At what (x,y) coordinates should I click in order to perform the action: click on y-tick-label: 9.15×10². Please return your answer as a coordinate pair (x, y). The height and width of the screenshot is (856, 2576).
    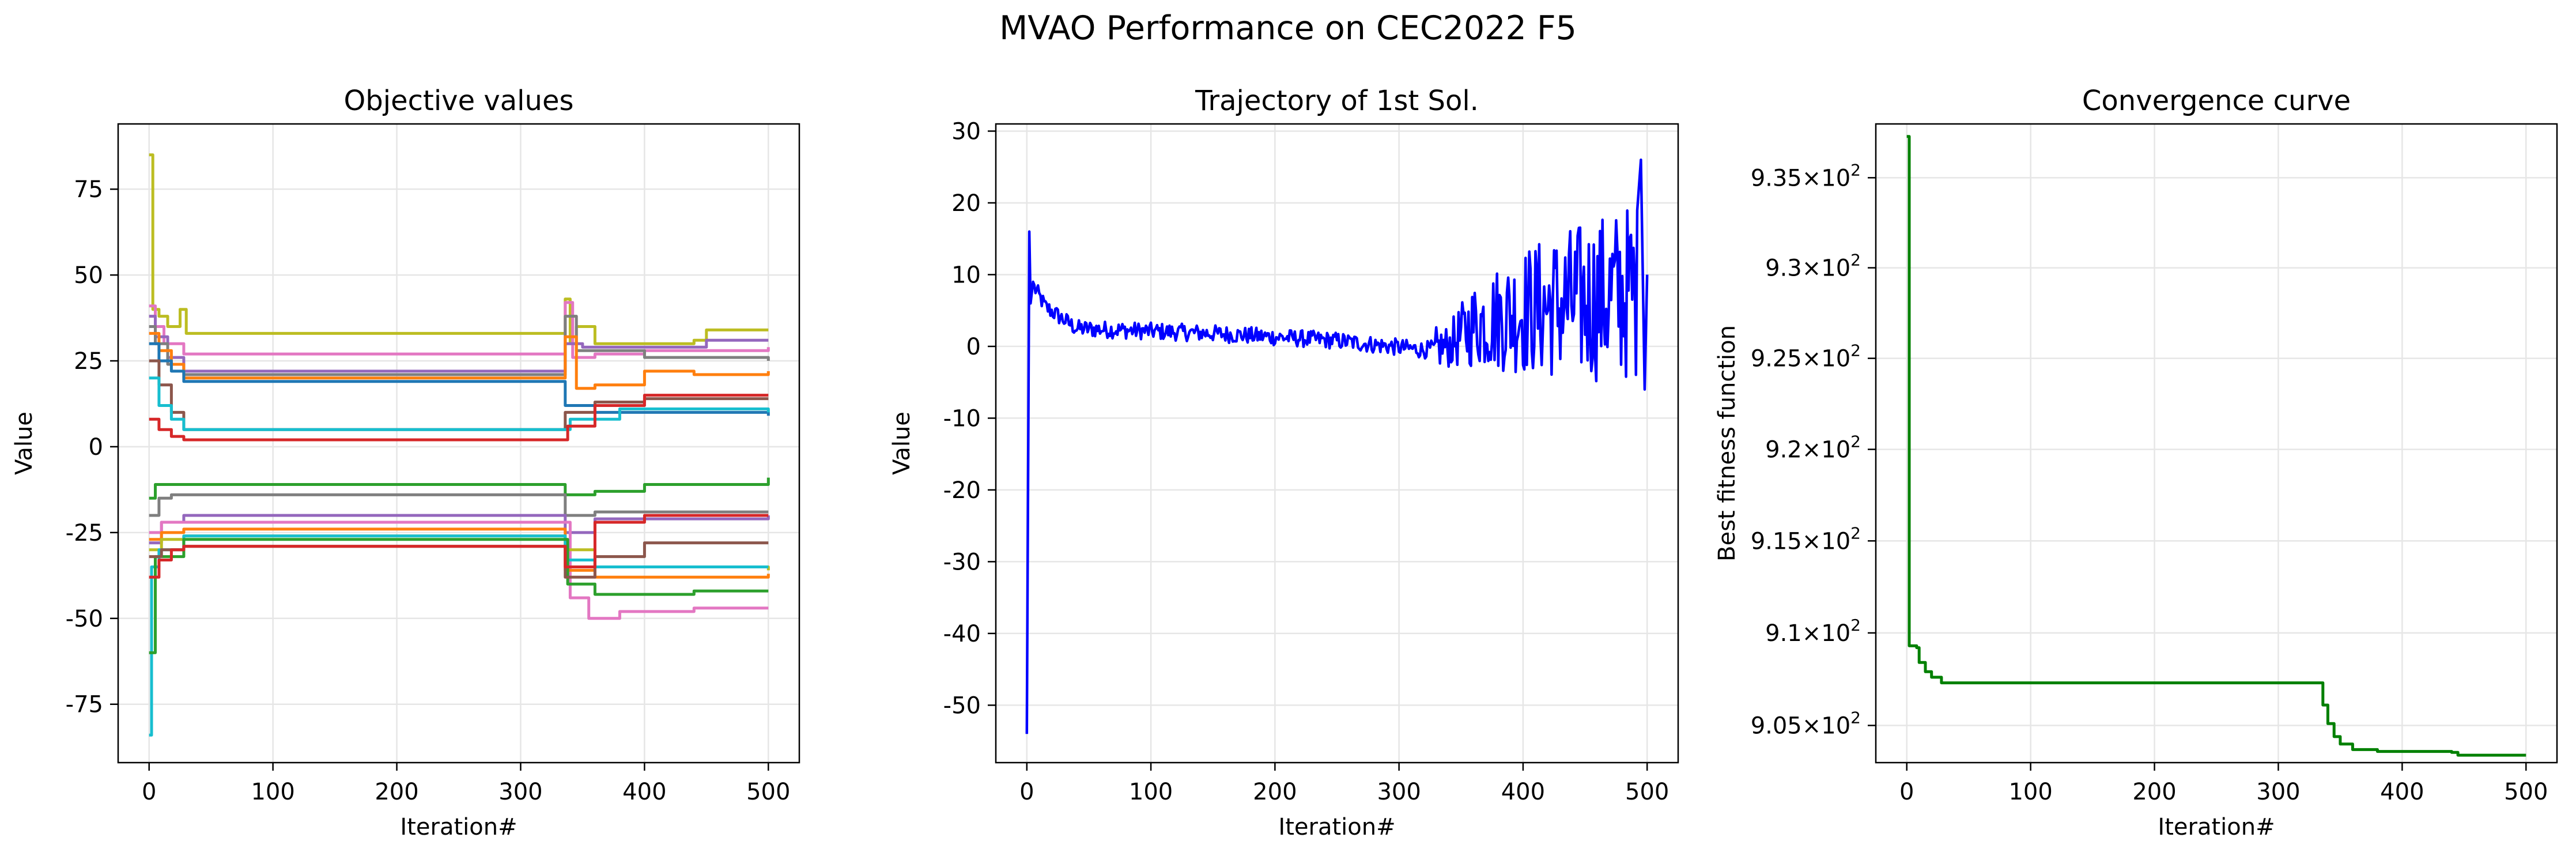
    Looking at the image, I should click on (1806, 539).